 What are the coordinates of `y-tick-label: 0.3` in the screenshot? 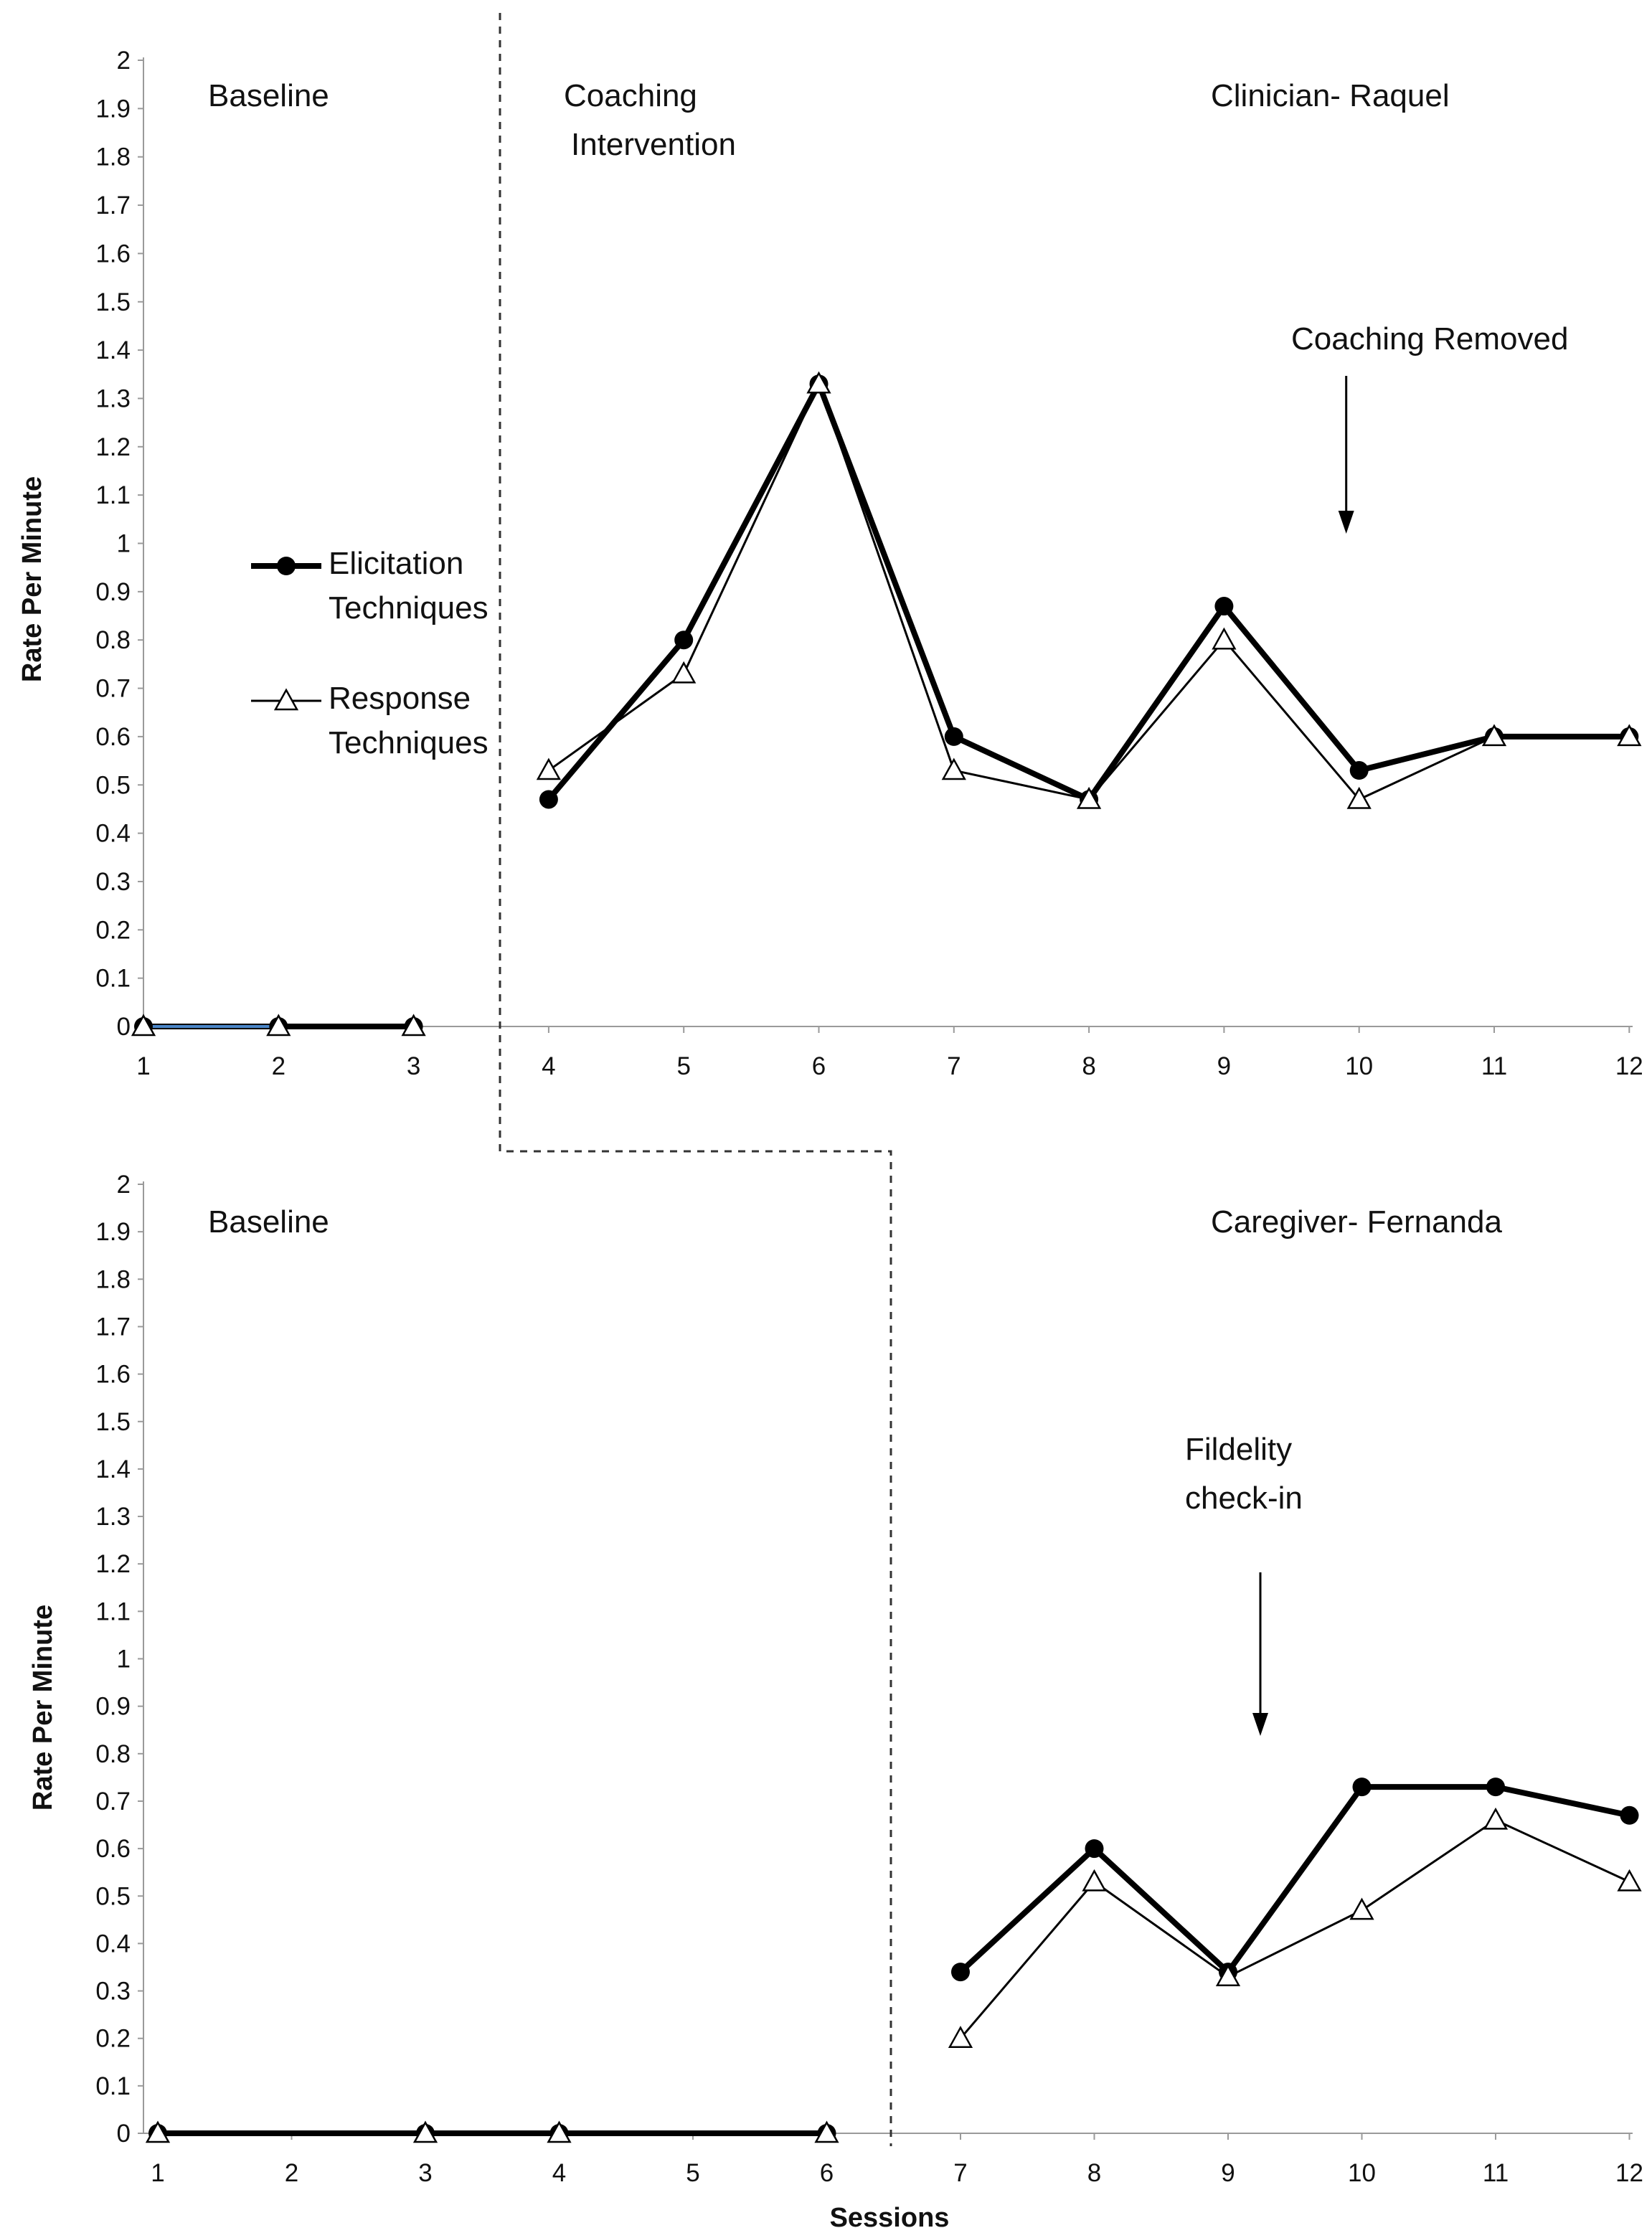 It's located at (113, 882).